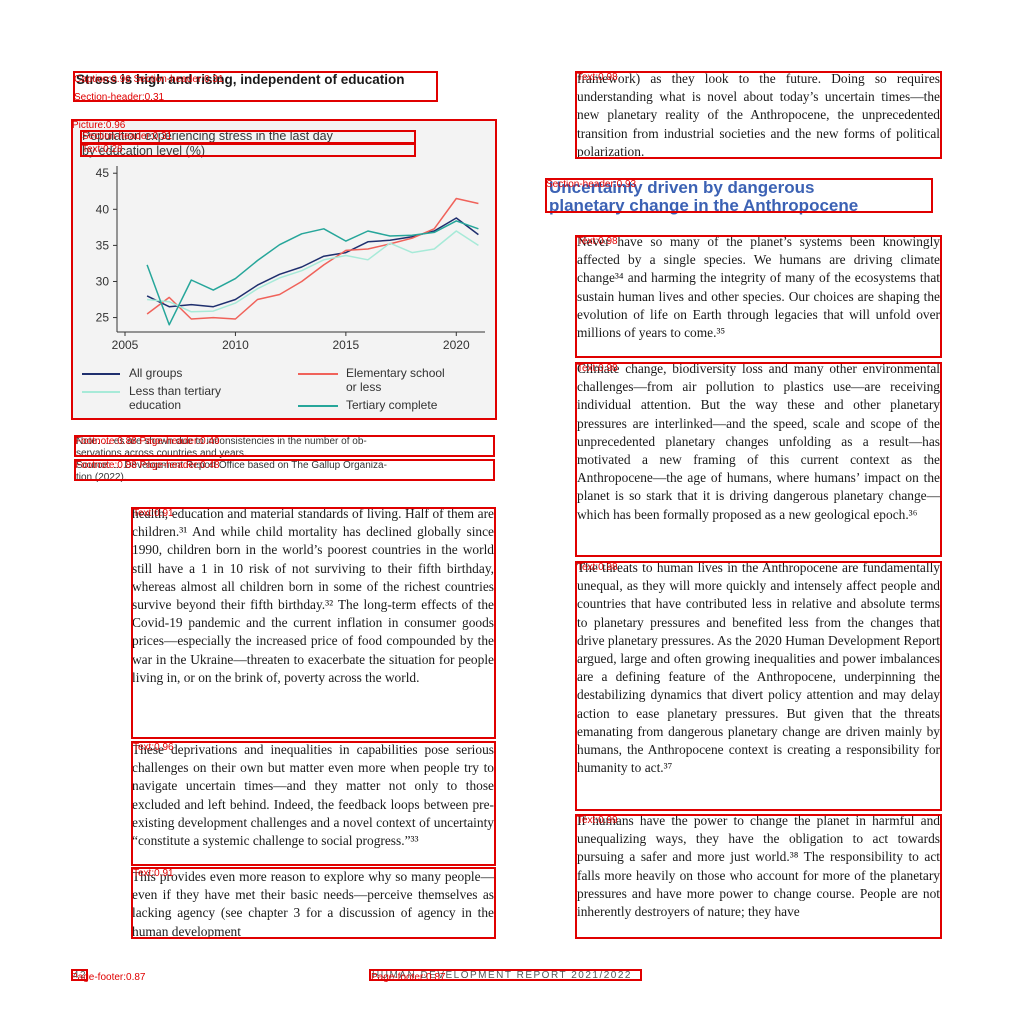 This screenshot has width=1025, height=1025. I want to click on detection-label-subtitle-2: Text:0.28, so click(102, 149).